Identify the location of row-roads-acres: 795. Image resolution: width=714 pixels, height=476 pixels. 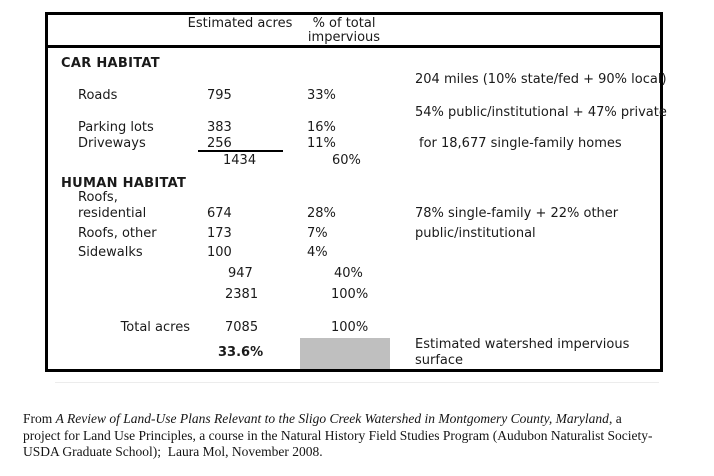
(219, 95).